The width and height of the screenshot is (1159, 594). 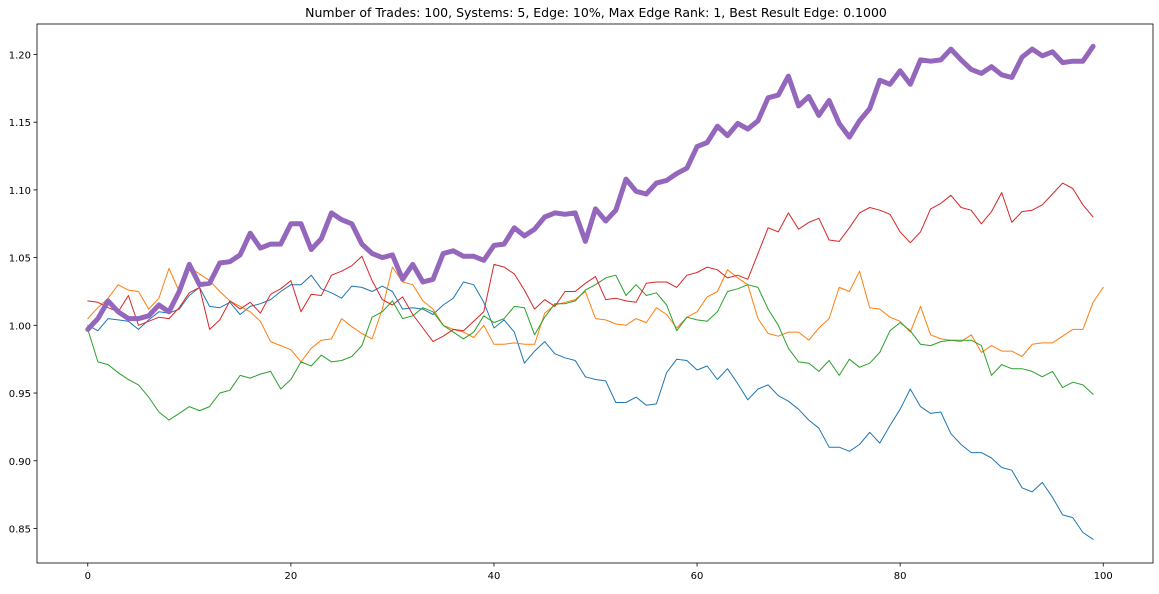 I want to click on x-tick-label: 60, so click(x=697, y=576).